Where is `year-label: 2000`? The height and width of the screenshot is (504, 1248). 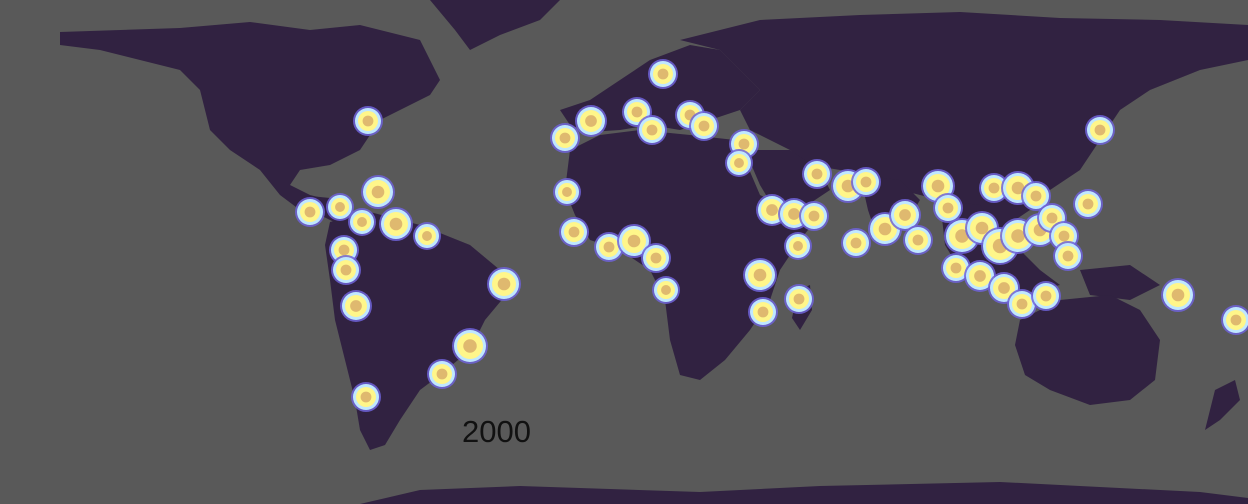
year-label: 2000 is located at coordinates (496, 431).